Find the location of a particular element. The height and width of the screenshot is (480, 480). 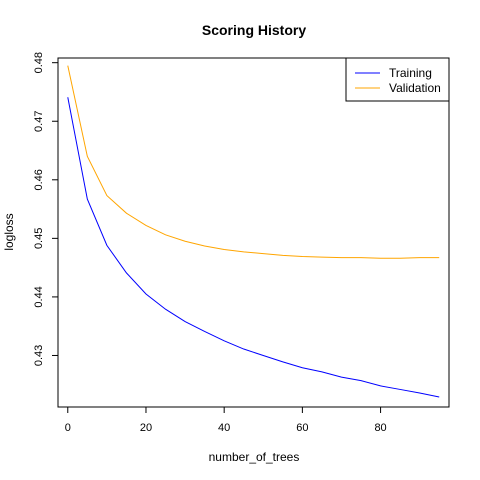

y-axis: 0.43 0.44 0.45 0.46 0.47 0.48 is located at coordinates (45, 209).